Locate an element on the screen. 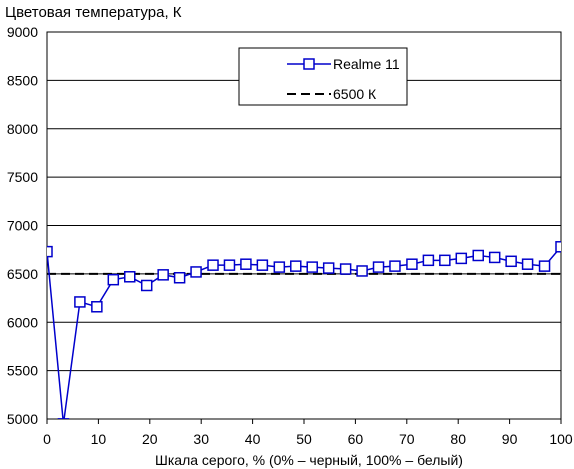 Image resolution: width=574 pixels, height=469 pixels. y-tick-label: 5500 is located at coordinates (22, 371).